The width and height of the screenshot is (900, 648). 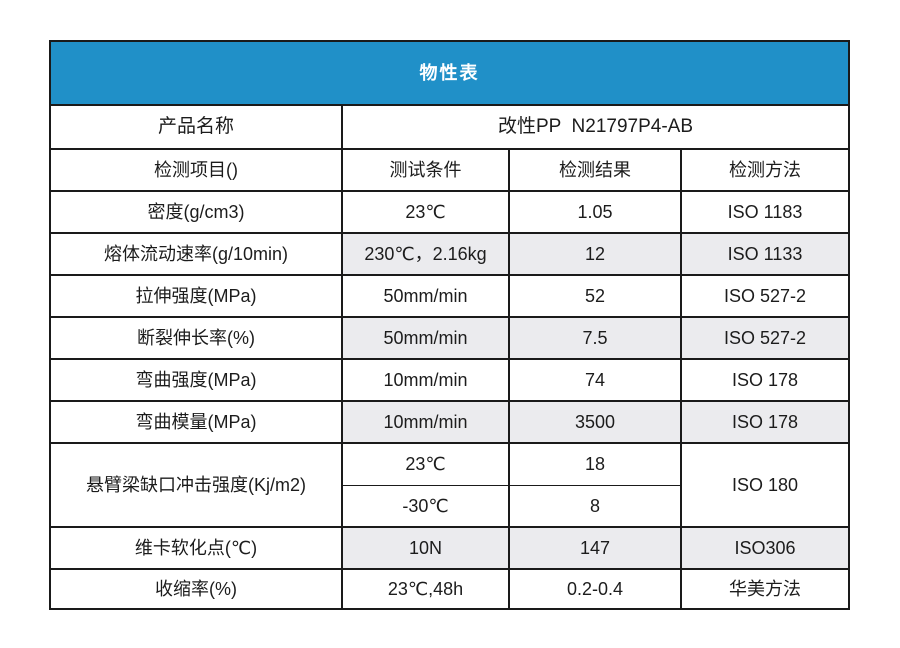 What do you see at coordinates (196, 170) in the screenshot?
I see `column-header-item: 检测项目()` at bounding box center [196, 170].